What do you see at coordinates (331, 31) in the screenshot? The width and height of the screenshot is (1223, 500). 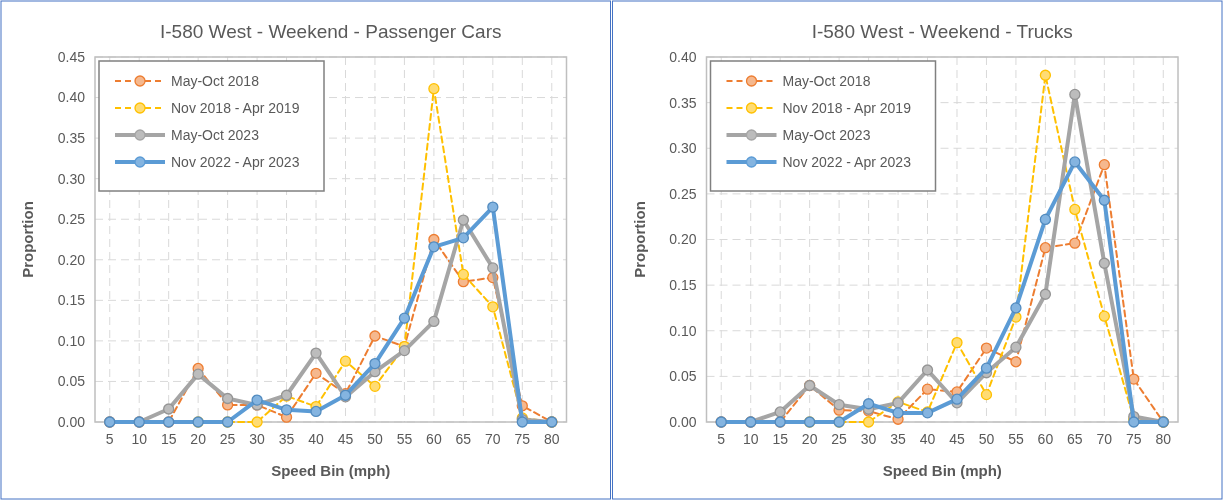 I see `chart-title: I-580 West - Weekend - Passenger Cars` at bounding box center [331, 31].